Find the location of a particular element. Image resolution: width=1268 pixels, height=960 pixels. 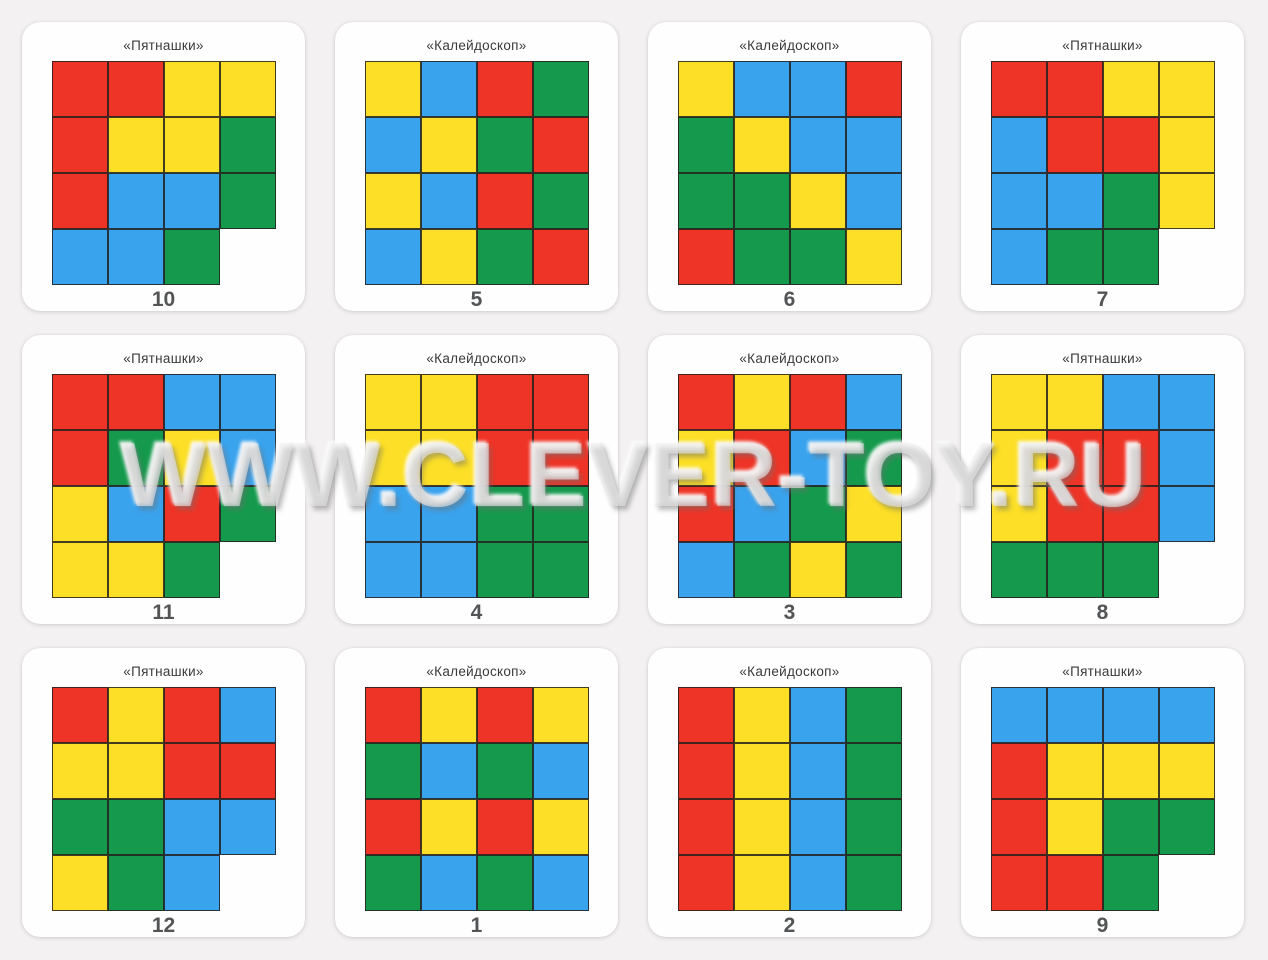

puzzle-card: «Пятнашки» 8 is located at coordinates (1102, 479).